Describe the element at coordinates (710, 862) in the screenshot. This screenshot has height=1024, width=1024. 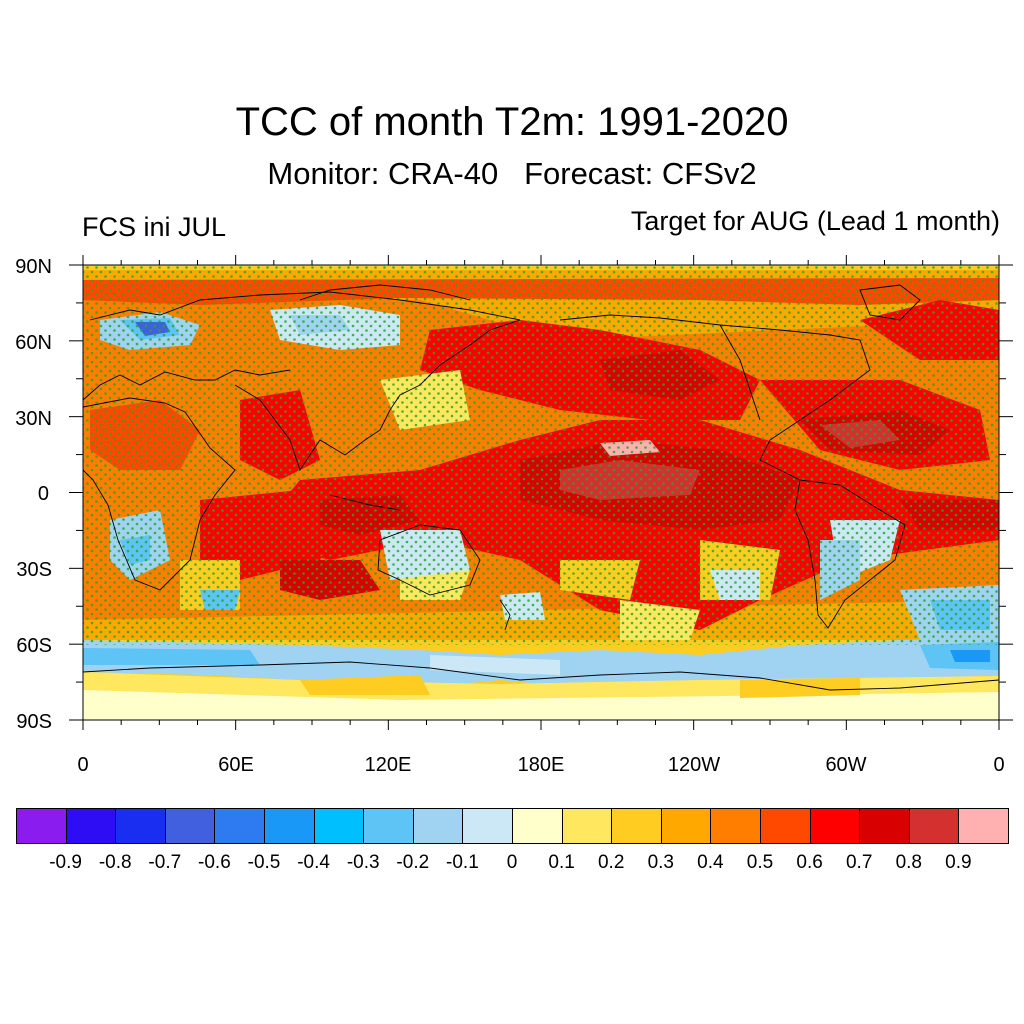
I see `colorbar-label: 0.4` at that location.